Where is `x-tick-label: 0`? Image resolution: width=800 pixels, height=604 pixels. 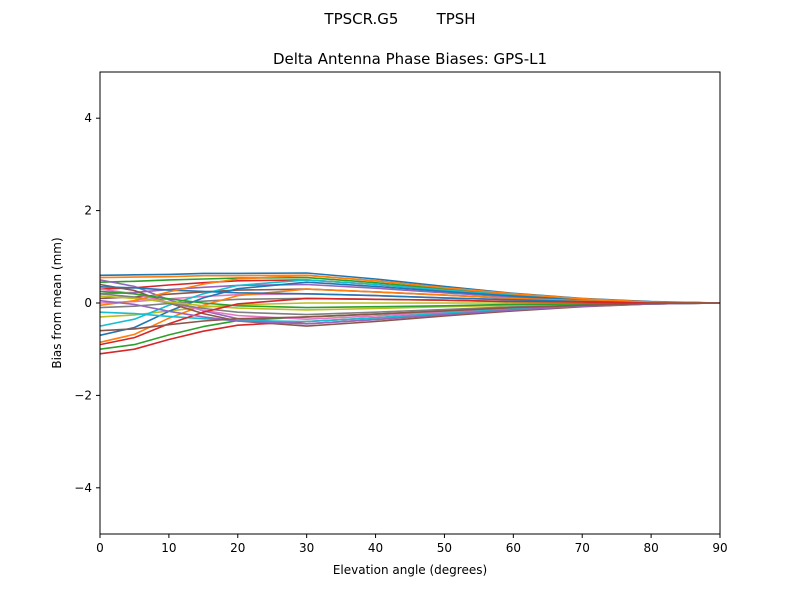
x-tick-label: 0 is located at coordinates (100, 548).